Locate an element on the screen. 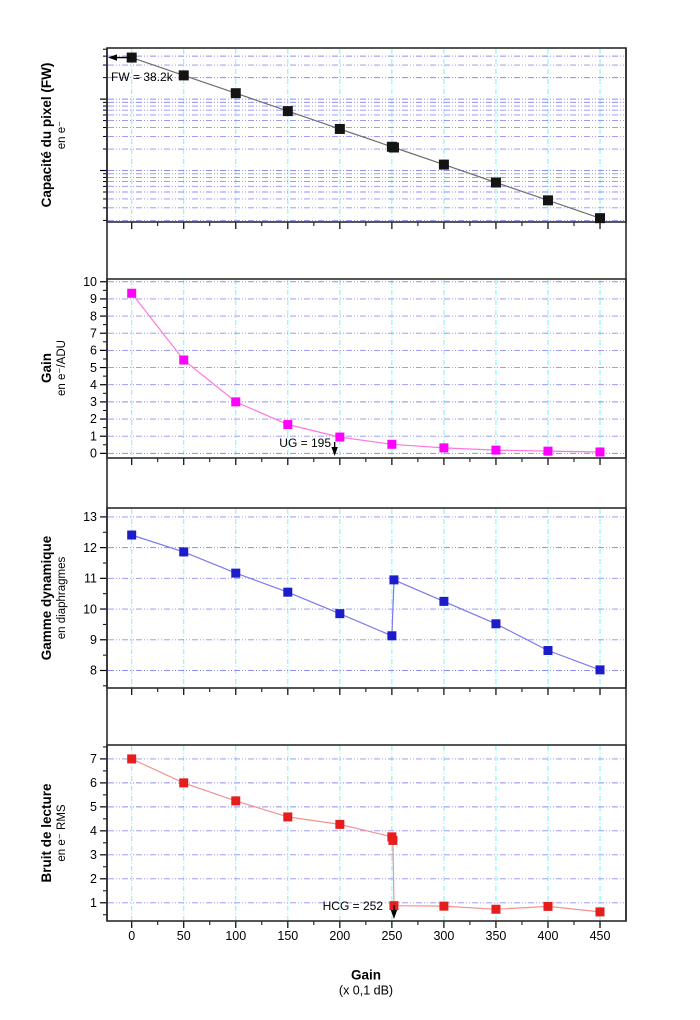 Image resolution: width=700 pixels, height=1020 pixels. annotation-hcg: HCG = 252 is located at coordinates (352, 906).